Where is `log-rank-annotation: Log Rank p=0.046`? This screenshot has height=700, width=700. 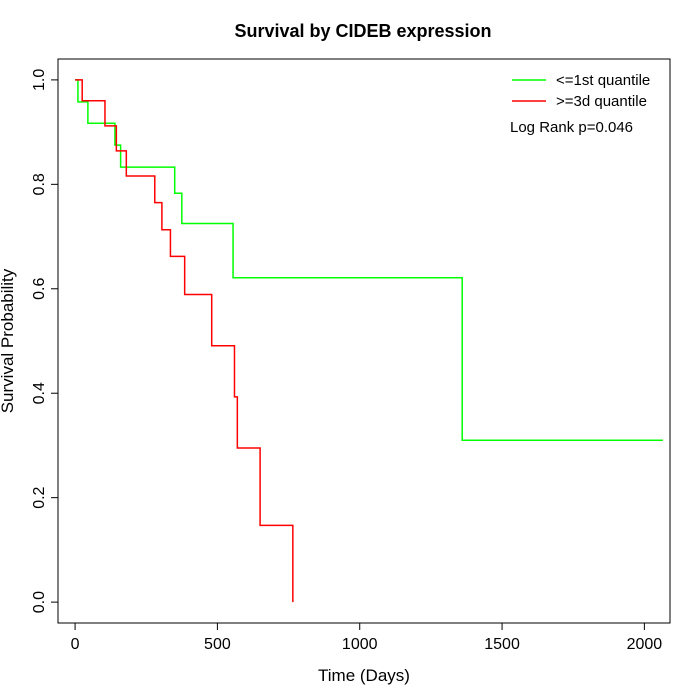 log-rank-annotation: Log Rank p=0.046 is located at coordinates (571, 127).